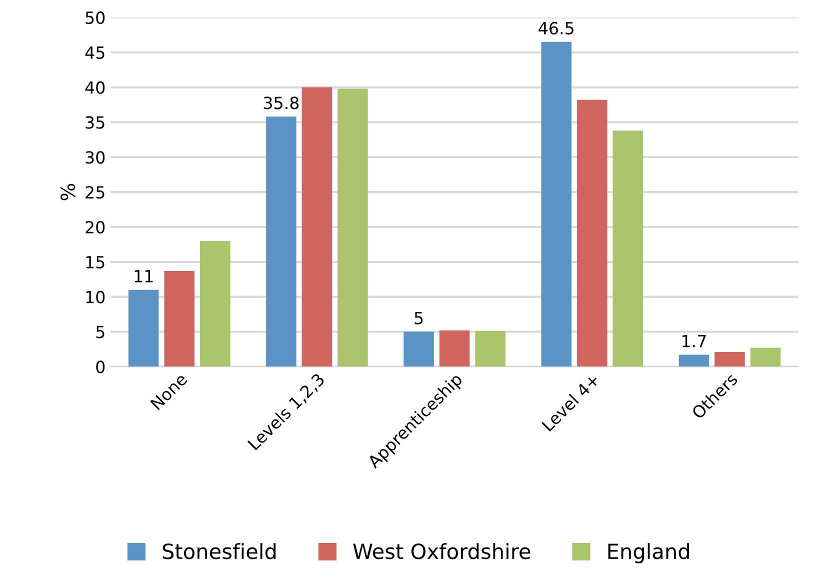  I want to click on y-axis-title: %, so click(68, 192).